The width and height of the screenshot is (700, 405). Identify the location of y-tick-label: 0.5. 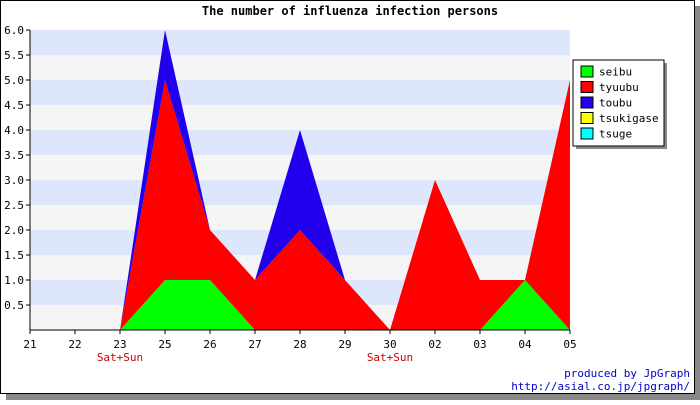
(14, 305).